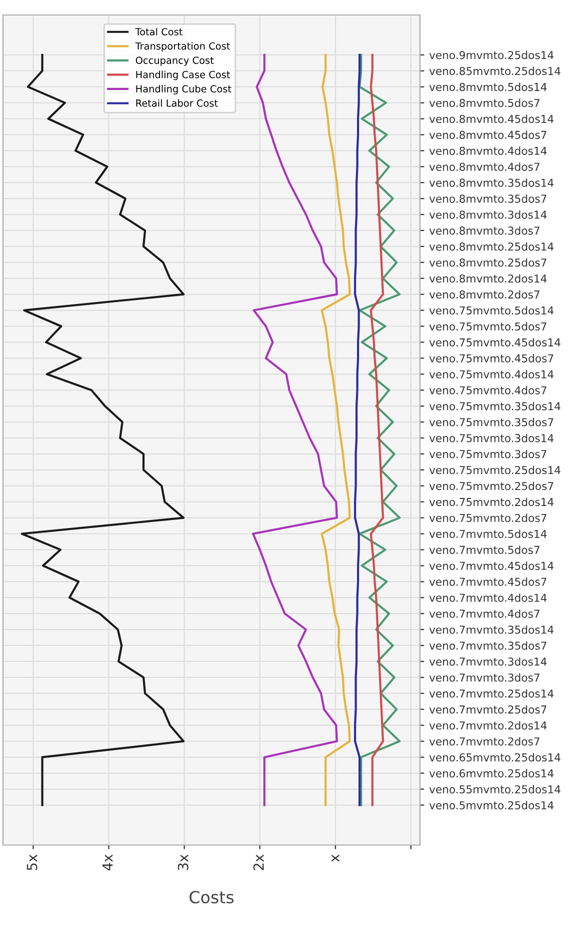 Image resolution: width=576 pixels, height=932 pixels. Describe the element at coordinates (488, 87) in the screenshot. I see `y-tick-label: veno.8mvmto.5dos14` at that location.